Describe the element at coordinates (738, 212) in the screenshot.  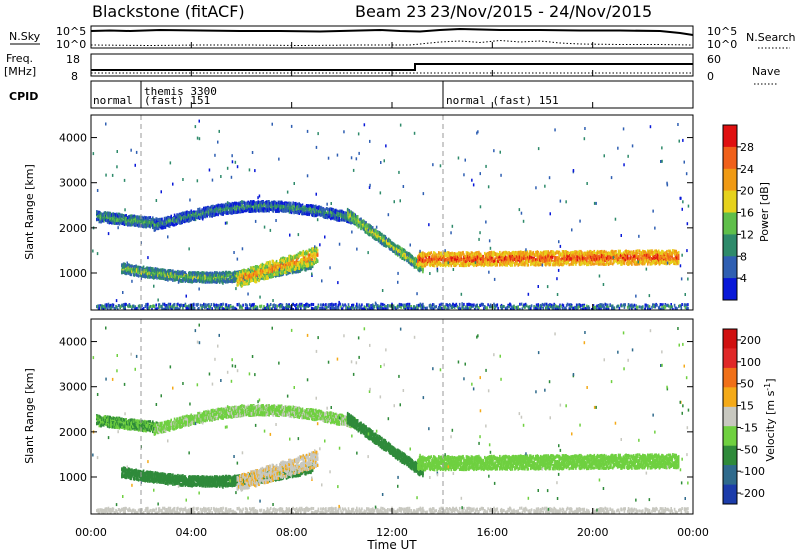
I see `power-colorbar: 4 8 12 16 20 24 28` at that location.